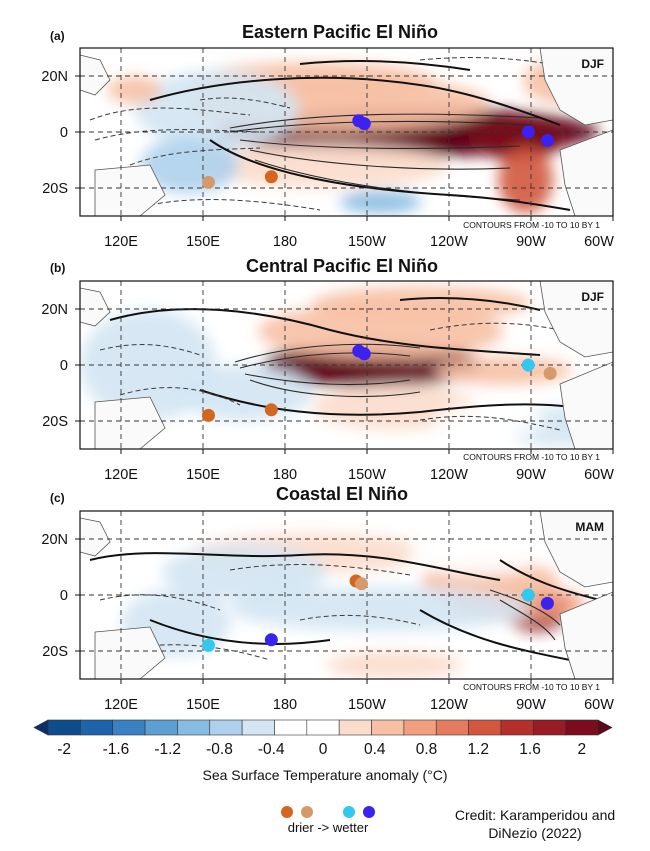 This screenshot has height=851, width=650. I want to click on colorbar-label: Sea Surface Temperature anomaly (°C), so click(324, 775).